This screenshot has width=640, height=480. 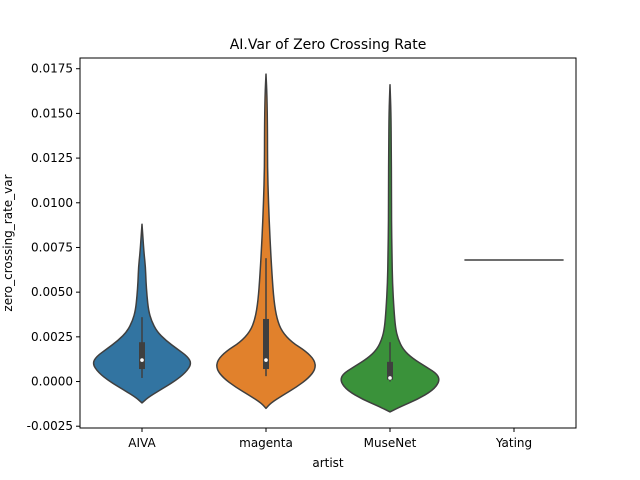 What do you see at coordinates (328, 463) in the screenshot?
I see `x-axis-label: artist` at bounding box center [328, 463].